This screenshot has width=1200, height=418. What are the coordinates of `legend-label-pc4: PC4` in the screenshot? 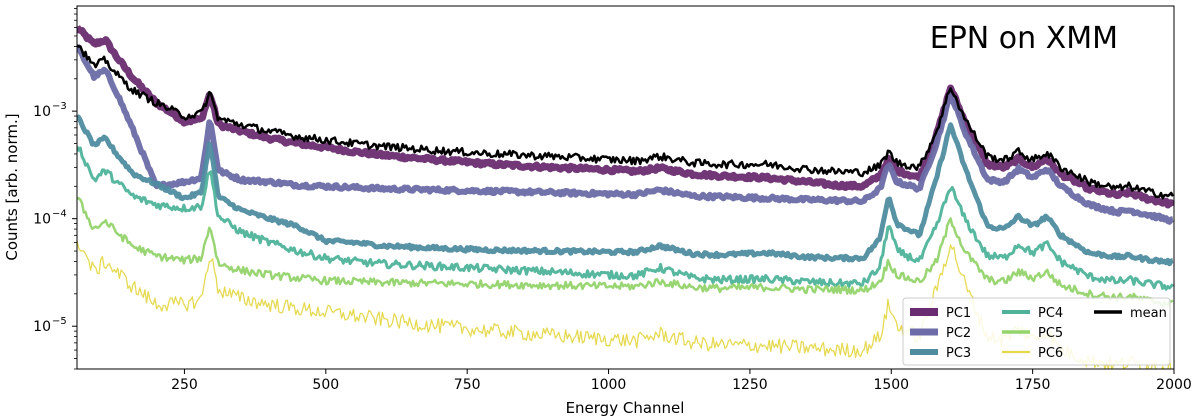 It's located at (1050, 313).